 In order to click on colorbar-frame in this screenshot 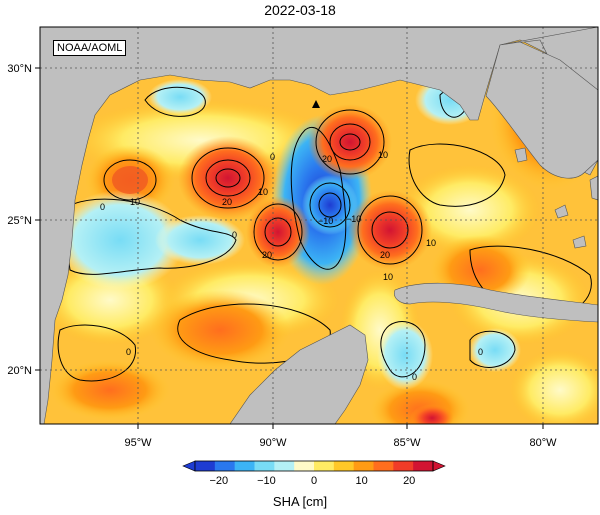, I will do `click(314, 466)`.